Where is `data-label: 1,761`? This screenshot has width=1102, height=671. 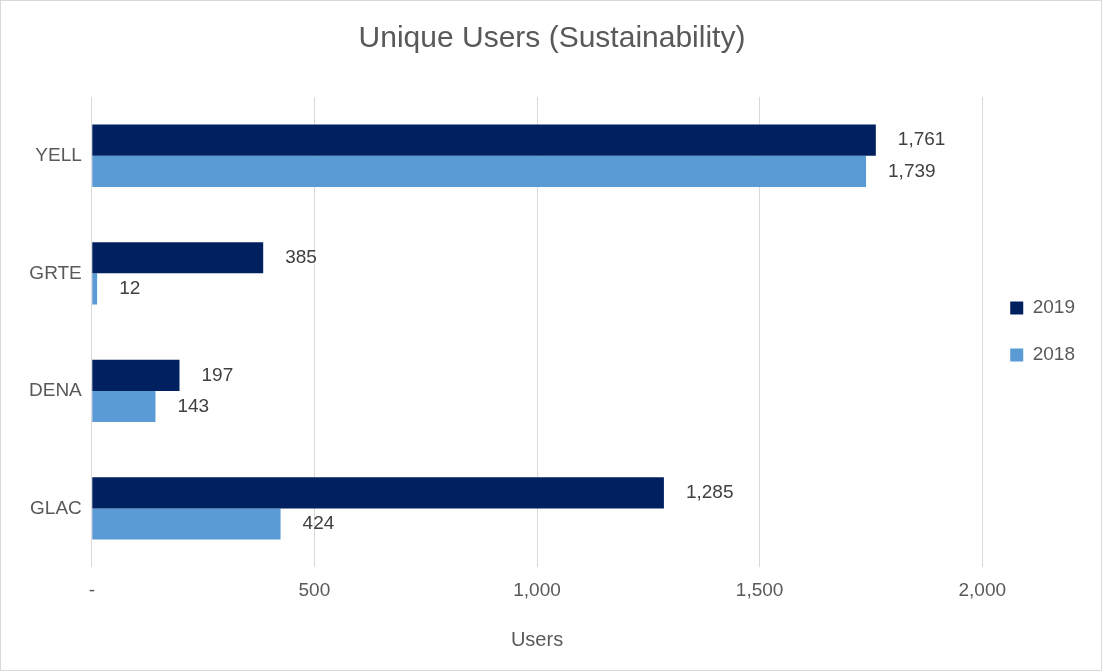 data-label: 1,761 is located at coordinates (921, 139).